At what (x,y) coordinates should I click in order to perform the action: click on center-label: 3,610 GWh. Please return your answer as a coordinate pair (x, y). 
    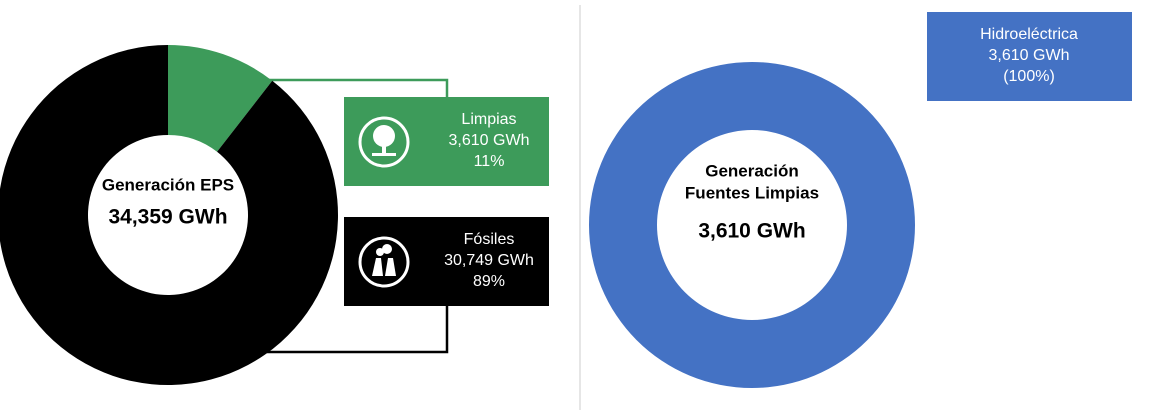
    Looking at the image, I should click on (751, 231).